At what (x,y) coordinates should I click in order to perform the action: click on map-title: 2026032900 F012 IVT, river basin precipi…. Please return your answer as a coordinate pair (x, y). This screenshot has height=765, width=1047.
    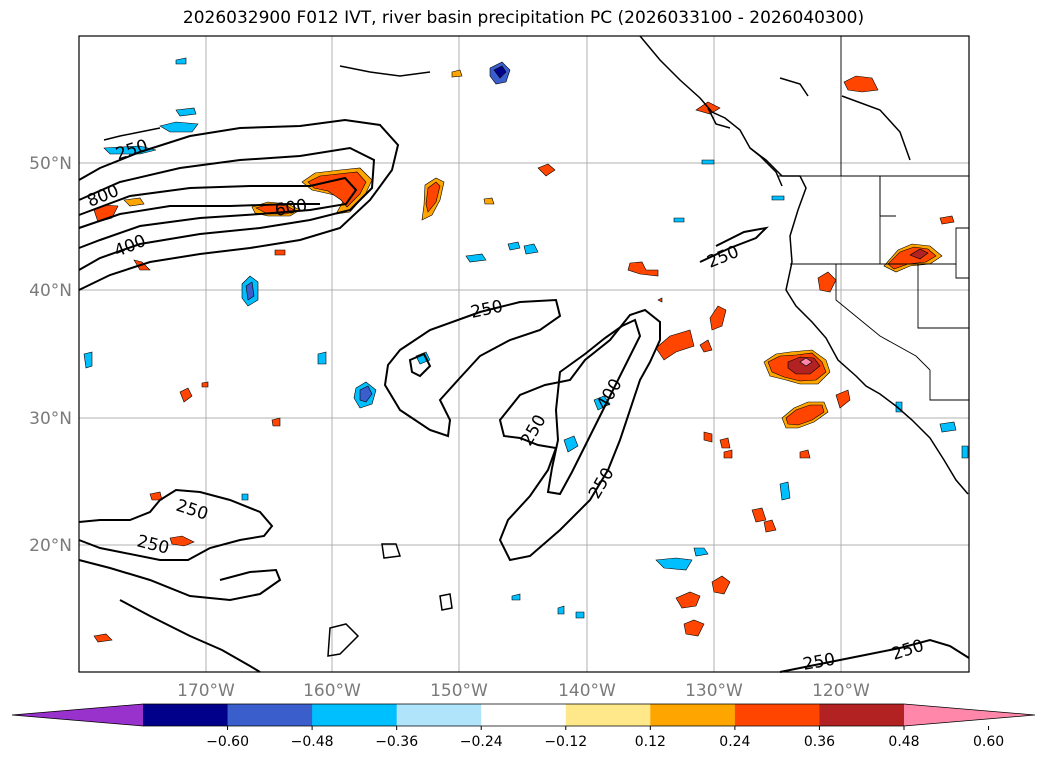
    Looking at the image, I should click on (523, 18).